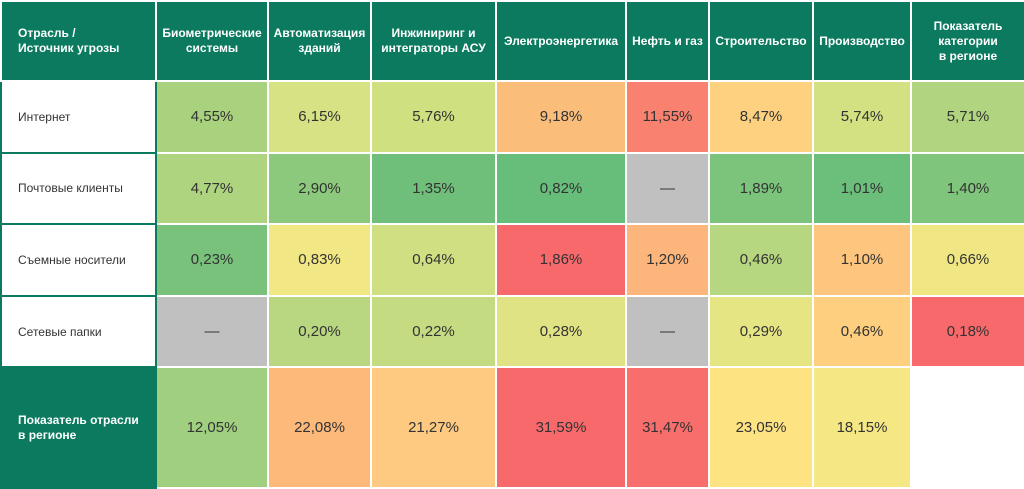  Describe the element at coordinates (761, 427) in the screenshot. I see `value-cell: 23,05%` at that location.